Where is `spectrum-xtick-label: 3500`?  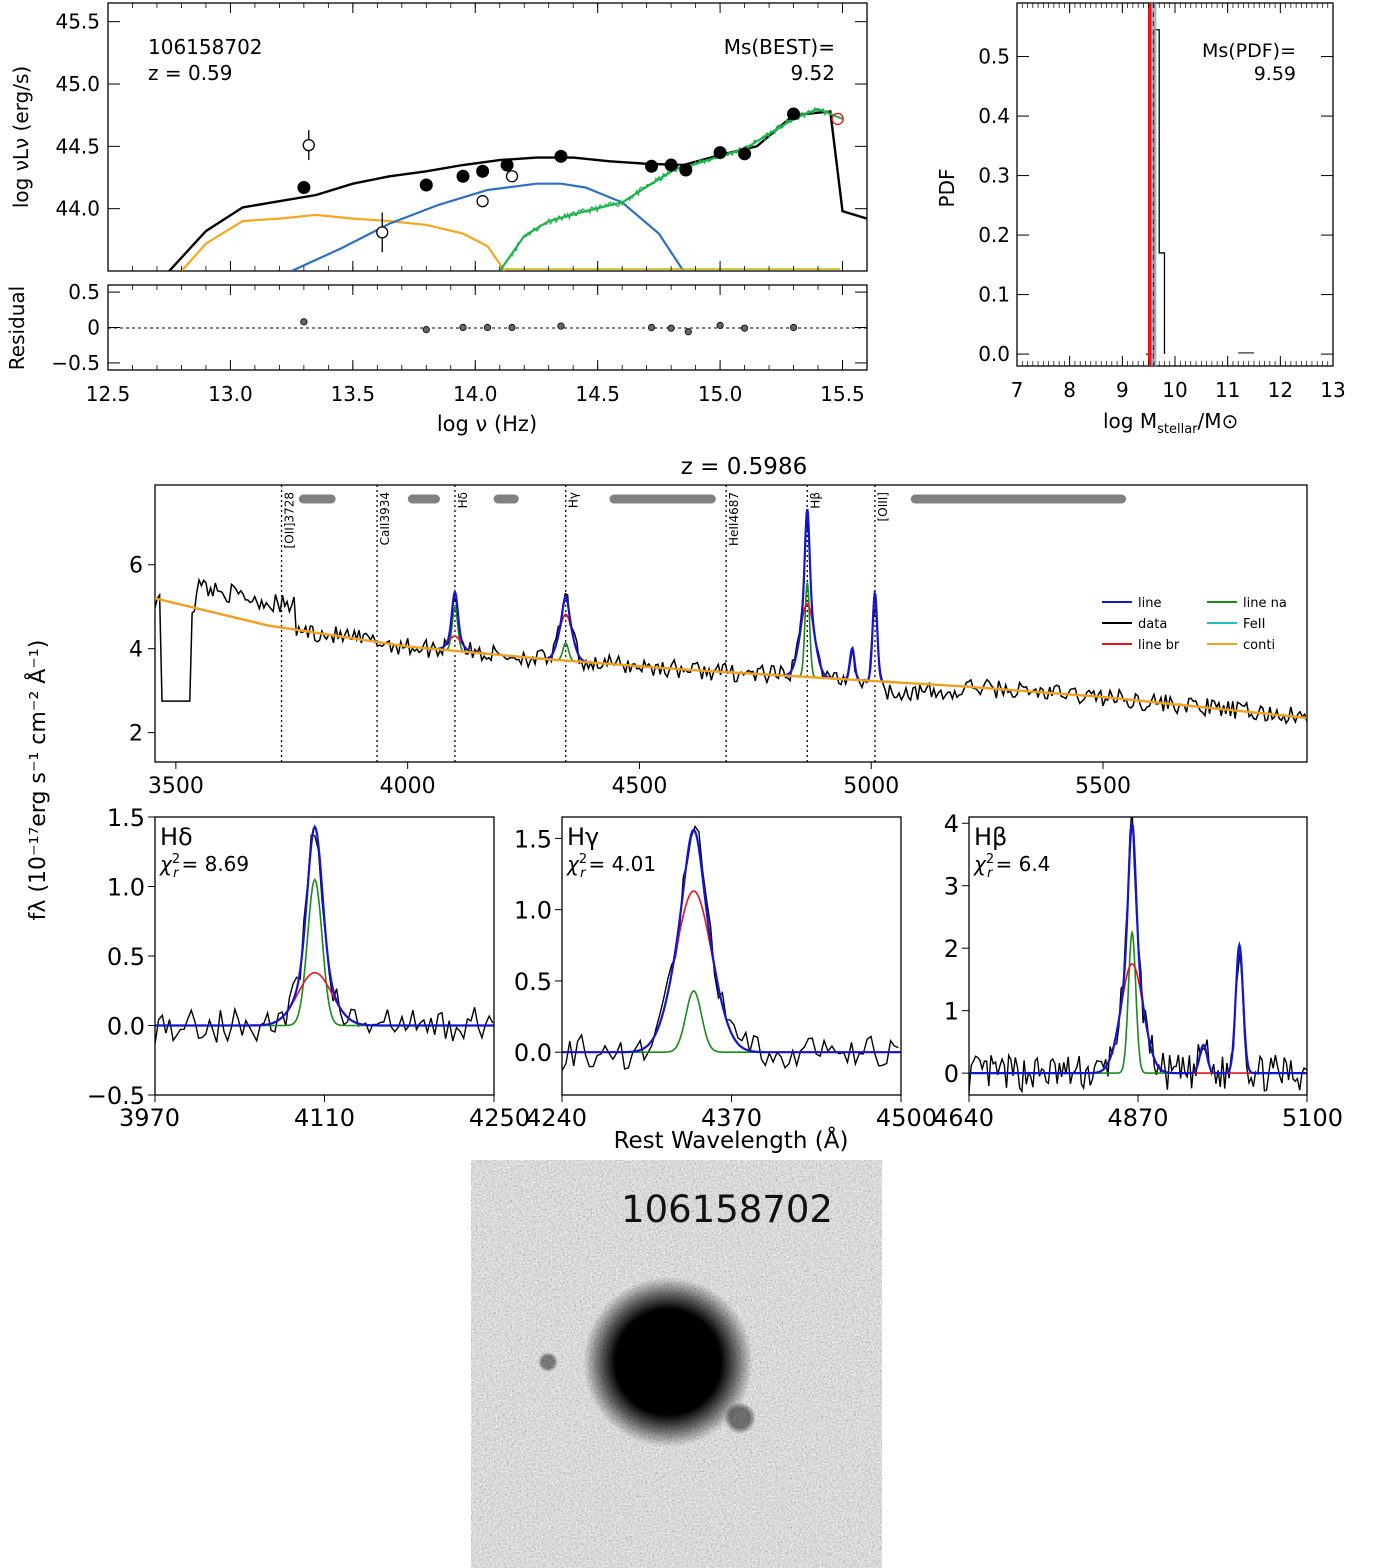
spectrum-xtick-label: 3500 is located at coordinates (176, 786).